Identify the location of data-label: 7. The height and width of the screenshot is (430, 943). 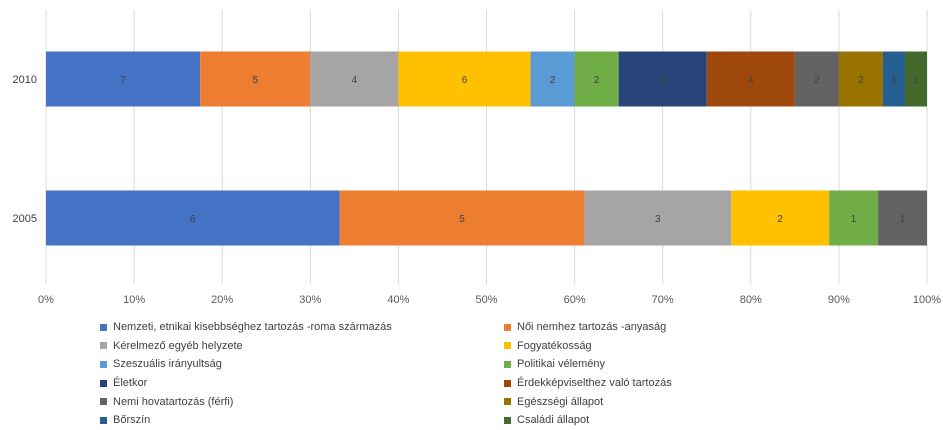
(123, 80).